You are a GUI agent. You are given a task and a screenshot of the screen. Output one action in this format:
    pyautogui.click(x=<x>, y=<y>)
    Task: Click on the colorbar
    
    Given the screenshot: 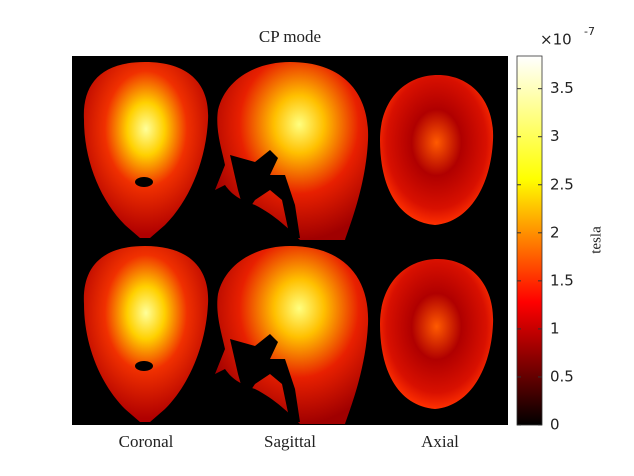 What is the action you would take?
    pyautogui.click(x=529, y=240)
    